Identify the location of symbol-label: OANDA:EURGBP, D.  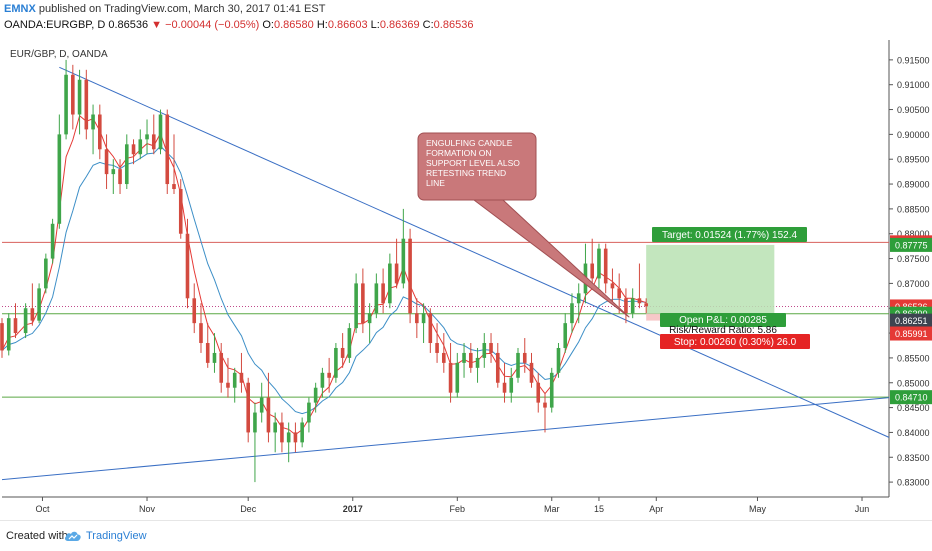
(55, 25).